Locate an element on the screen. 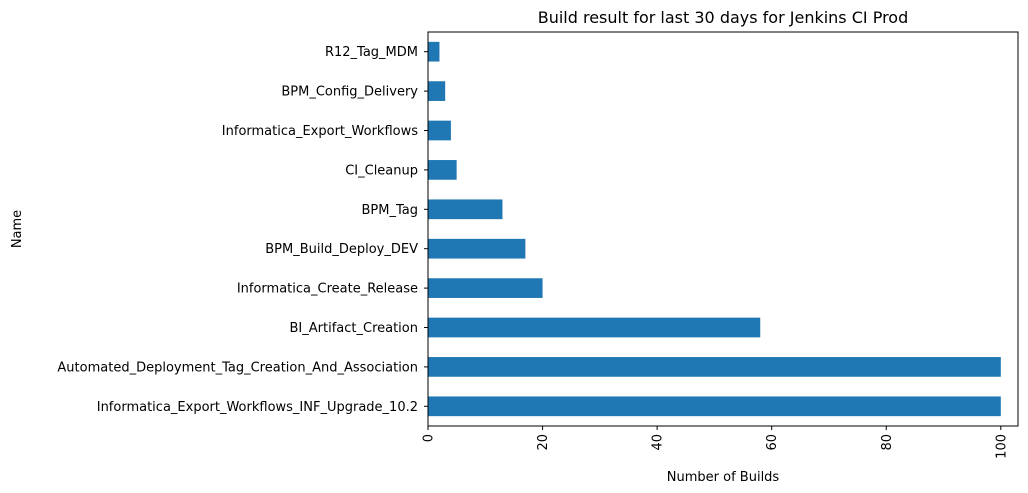 This screenshot has height=493, width=1028. y-tick-label: BPM_Build_Deploy_DEV is located at coordinates (341, 249).